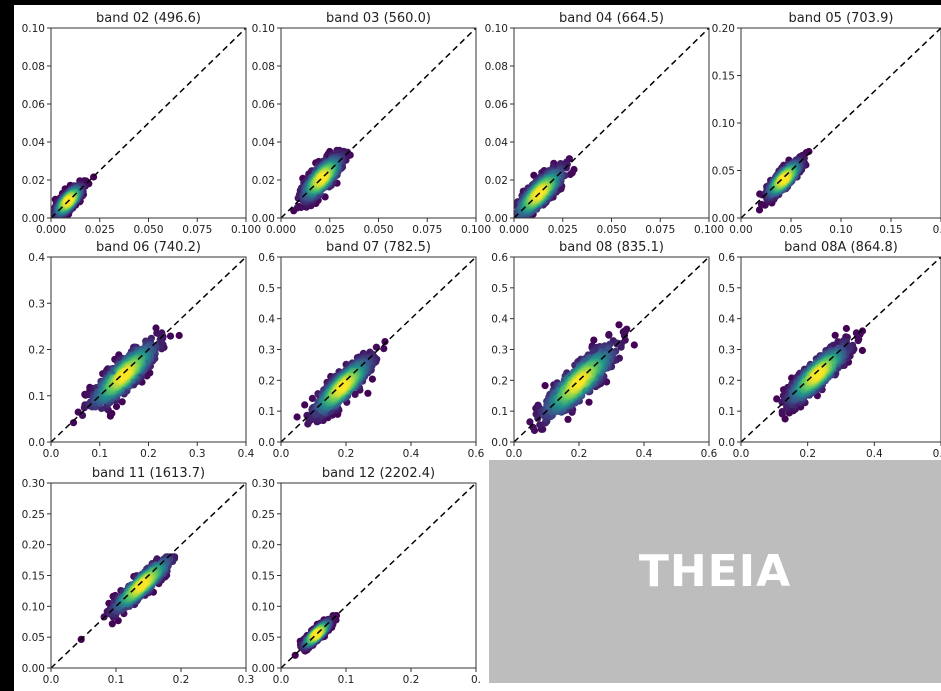 The width and height of the screenshot is (941, 691). Describe the element at coordinates (723, 172) in the screenshot. I see `y-tick-label: 0.05` at that location.